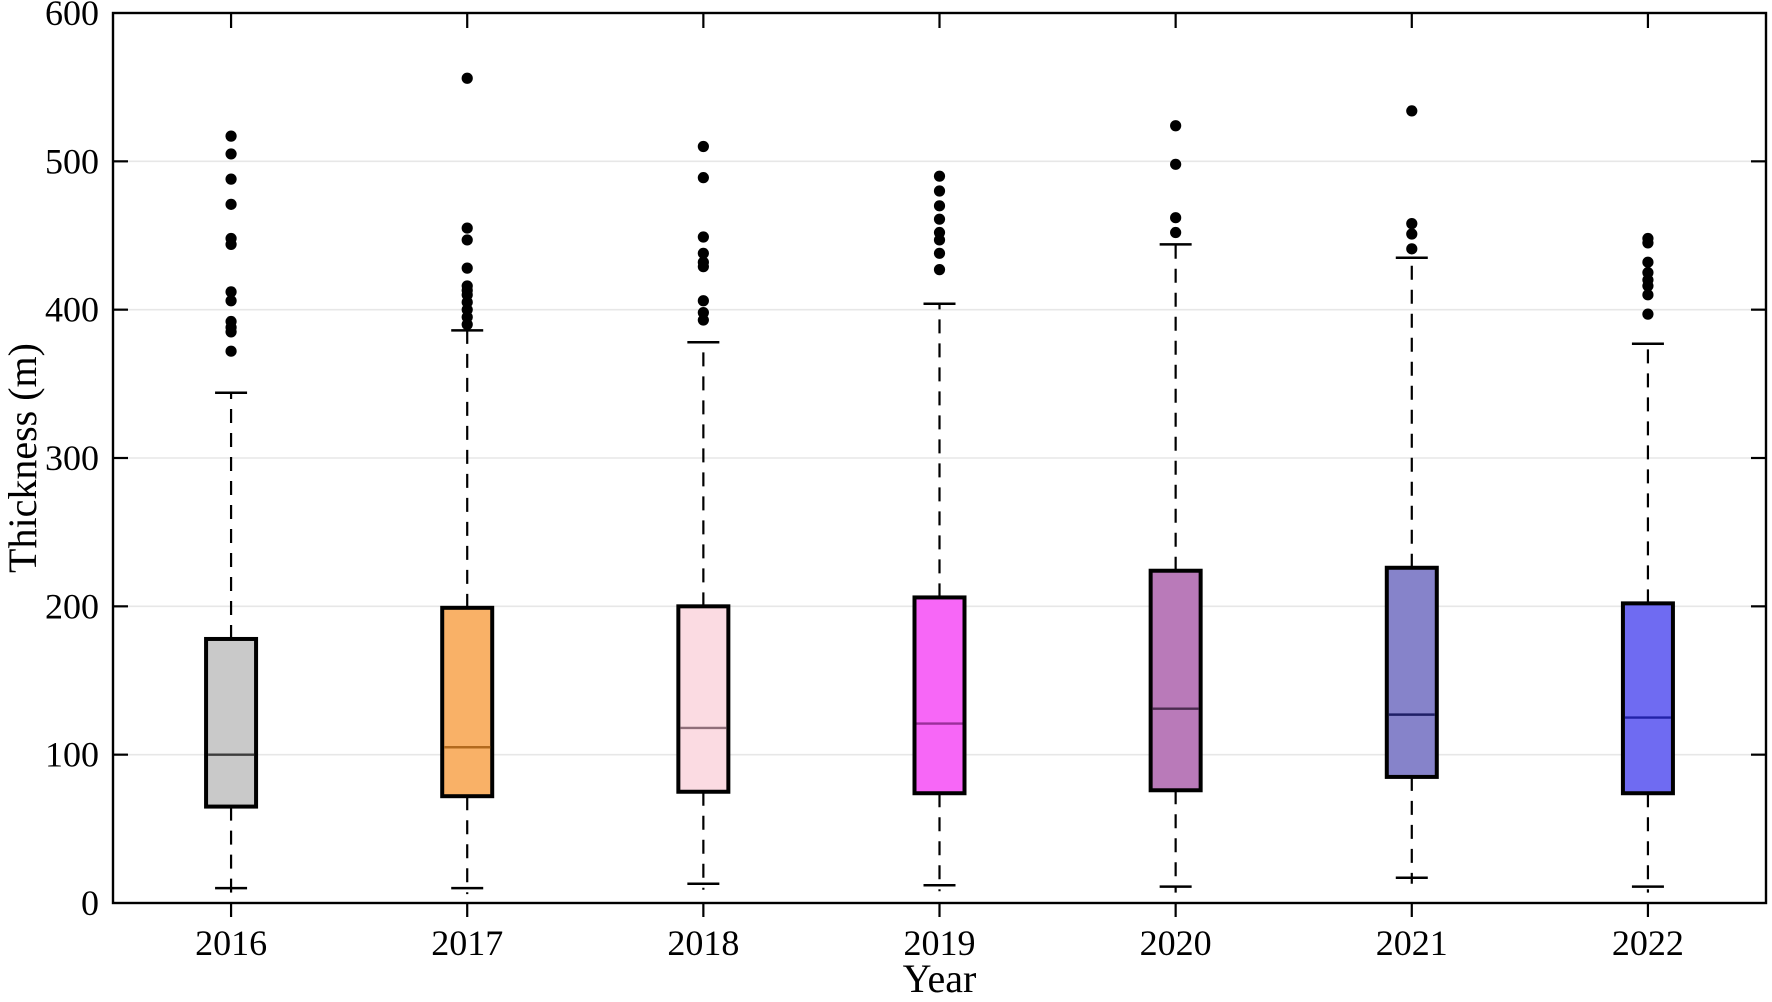 Image resolution: width=1772 pixels, height=1002 pixels. Describe the element at coordinates (1175, 680) in the screenshot. I see `box-2020` at that location.